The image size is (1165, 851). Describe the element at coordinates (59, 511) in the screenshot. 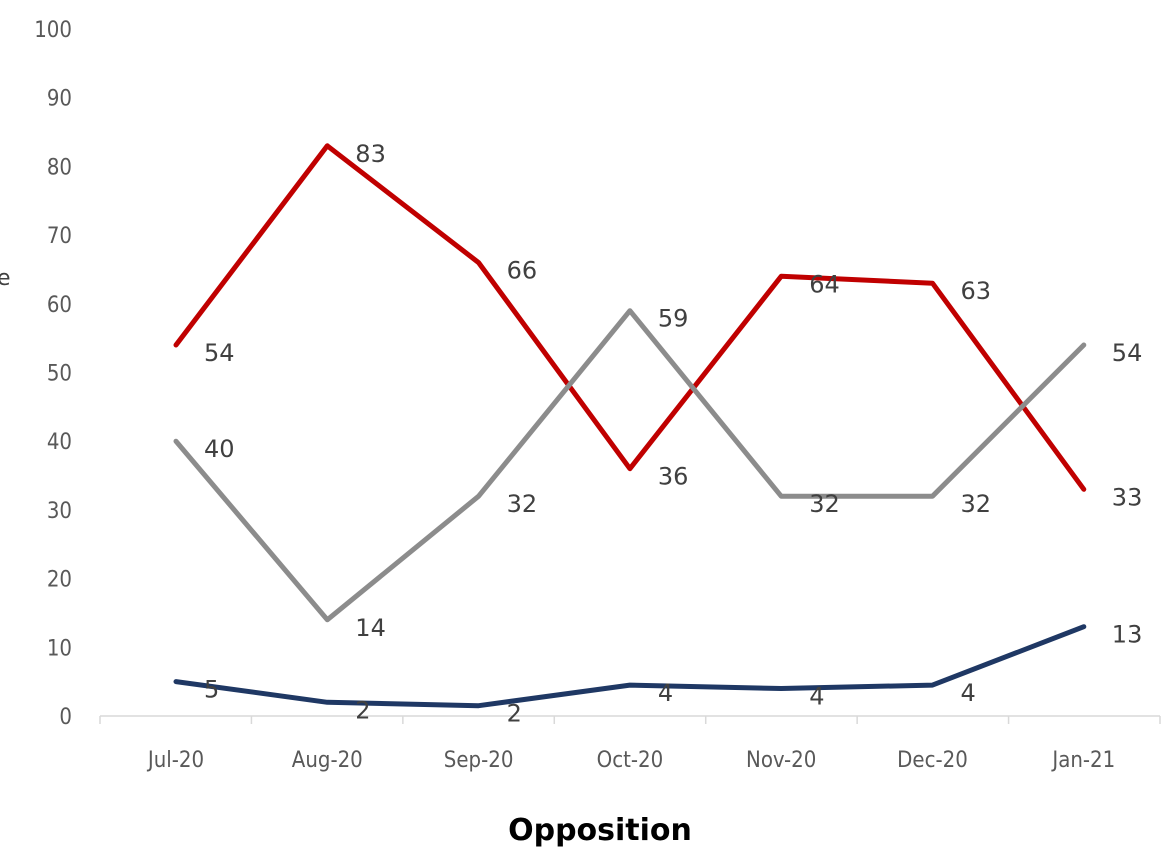

I see `y-tick-label: 30` at that location.